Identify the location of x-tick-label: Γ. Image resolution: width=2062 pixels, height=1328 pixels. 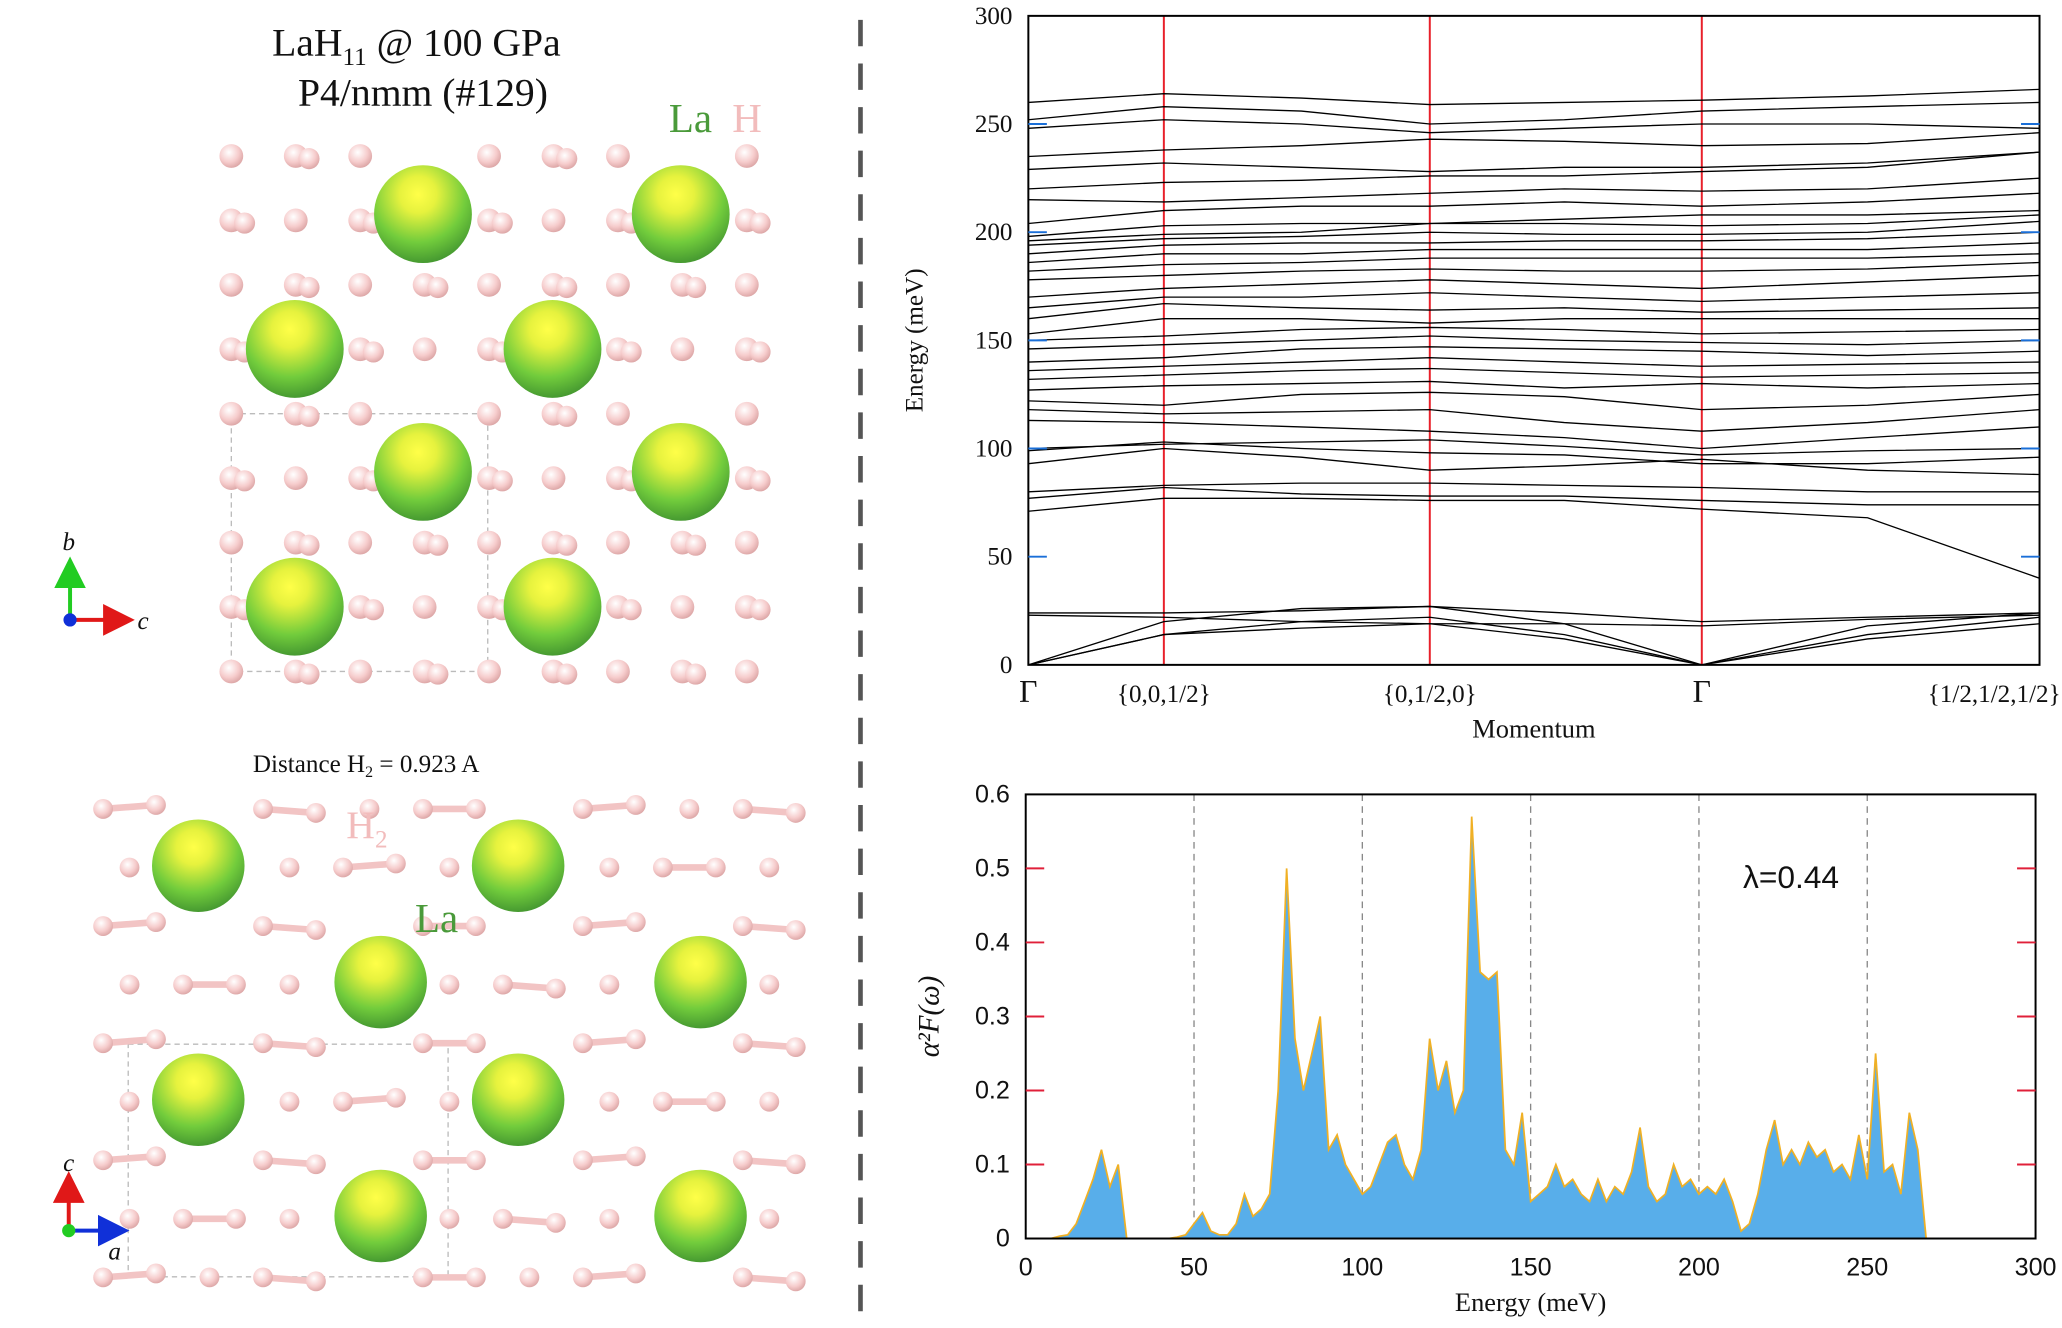
(1702, 691).